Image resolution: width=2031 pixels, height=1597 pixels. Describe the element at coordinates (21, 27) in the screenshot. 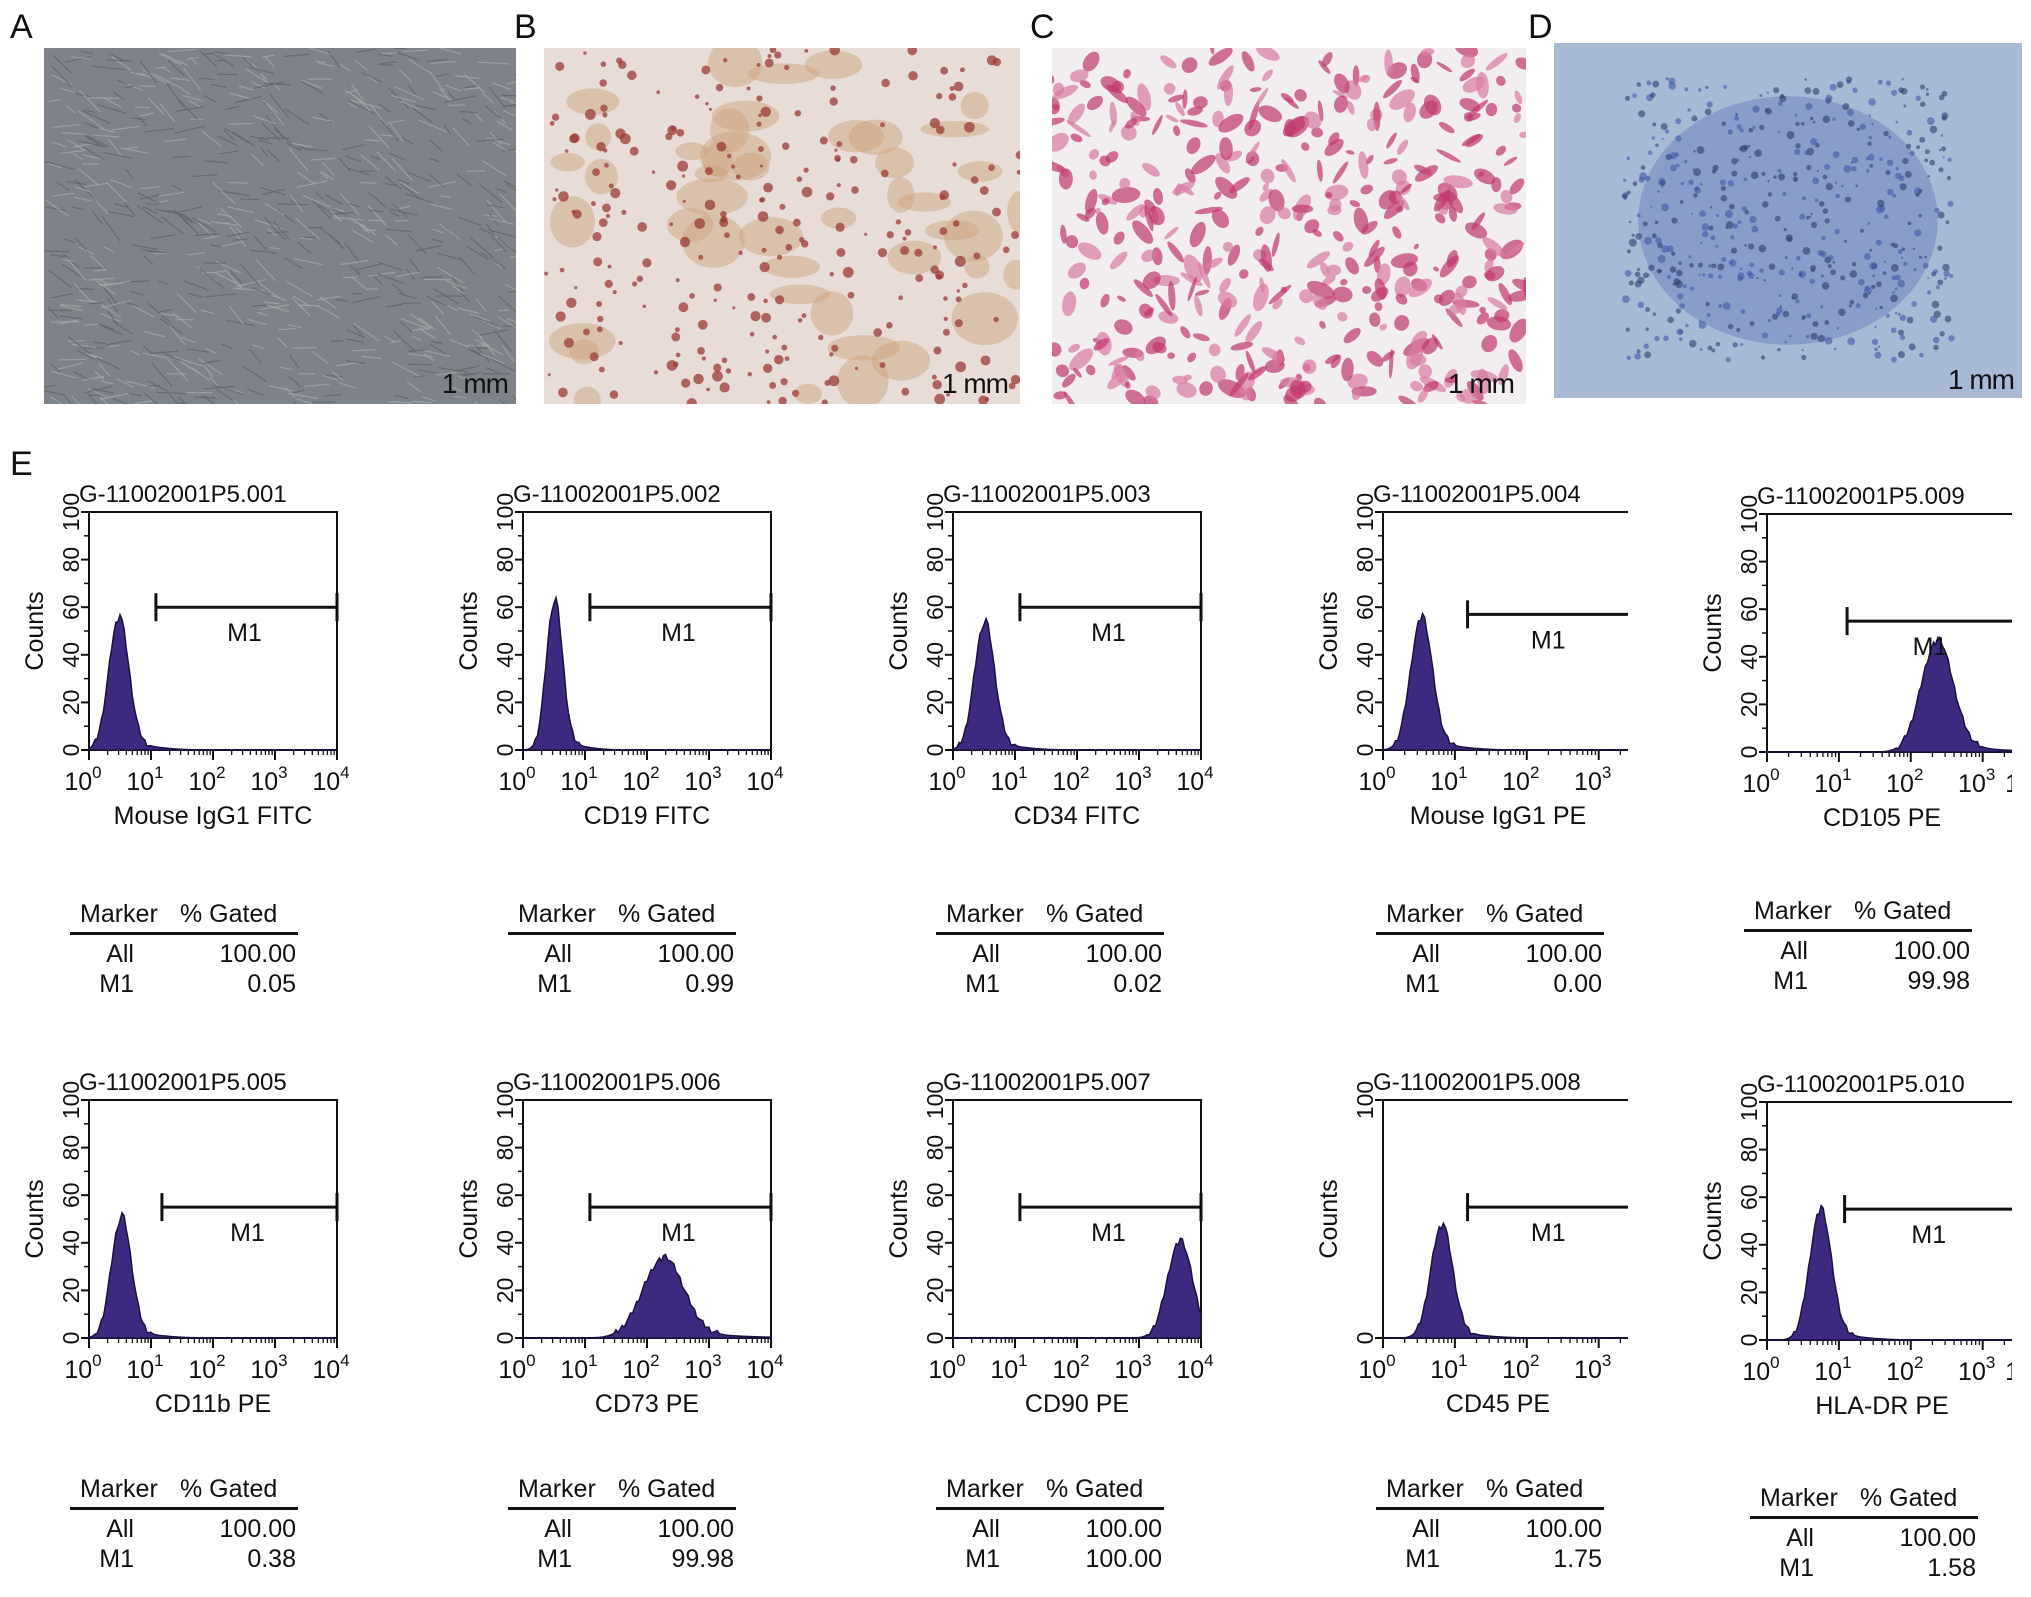

I see `panel-label-a: A` at that location.